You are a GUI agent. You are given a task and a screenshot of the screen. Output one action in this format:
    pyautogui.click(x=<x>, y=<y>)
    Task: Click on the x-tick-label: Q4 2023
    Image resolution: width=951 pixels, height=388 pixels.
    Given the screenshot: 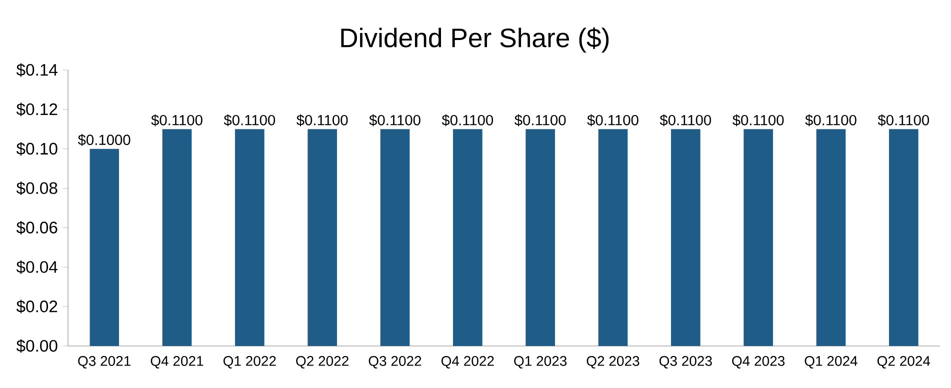 What is the action you would take?
    pyautogui.click(x=758, y=362)
    